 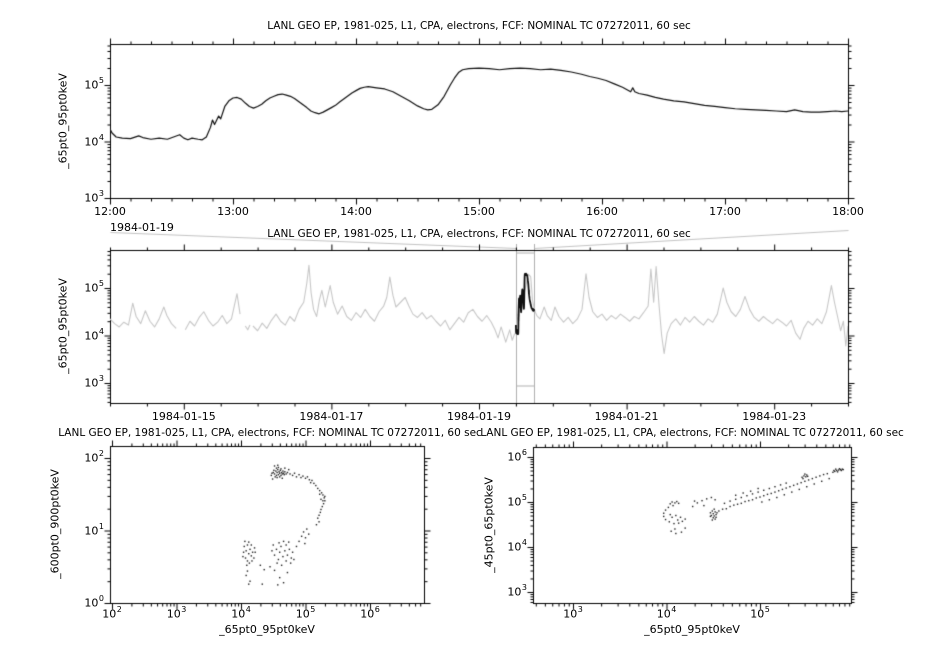 I want to click on scatter-right-x-tick-label: 10³, so click(x=573, y=613).